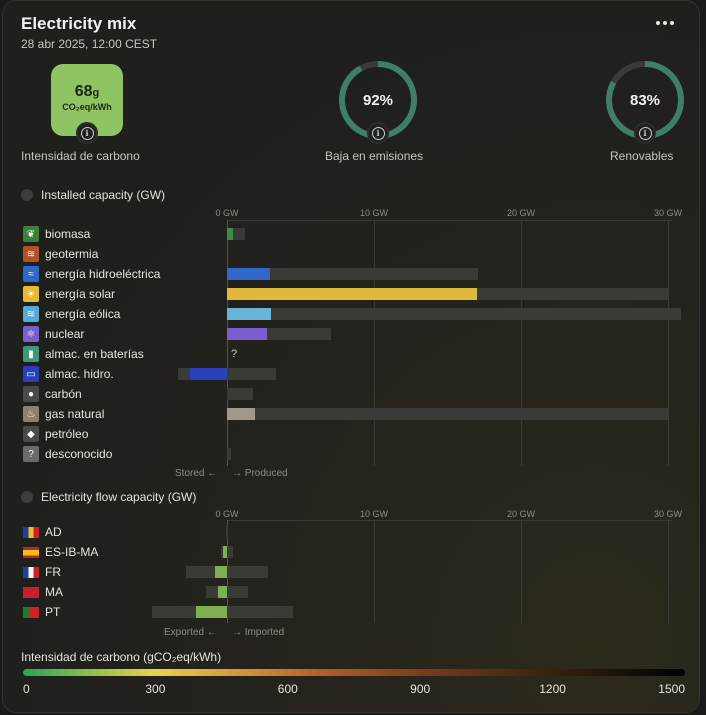  I want to click on capacity-row-name: nuclear, so click(65, 334).